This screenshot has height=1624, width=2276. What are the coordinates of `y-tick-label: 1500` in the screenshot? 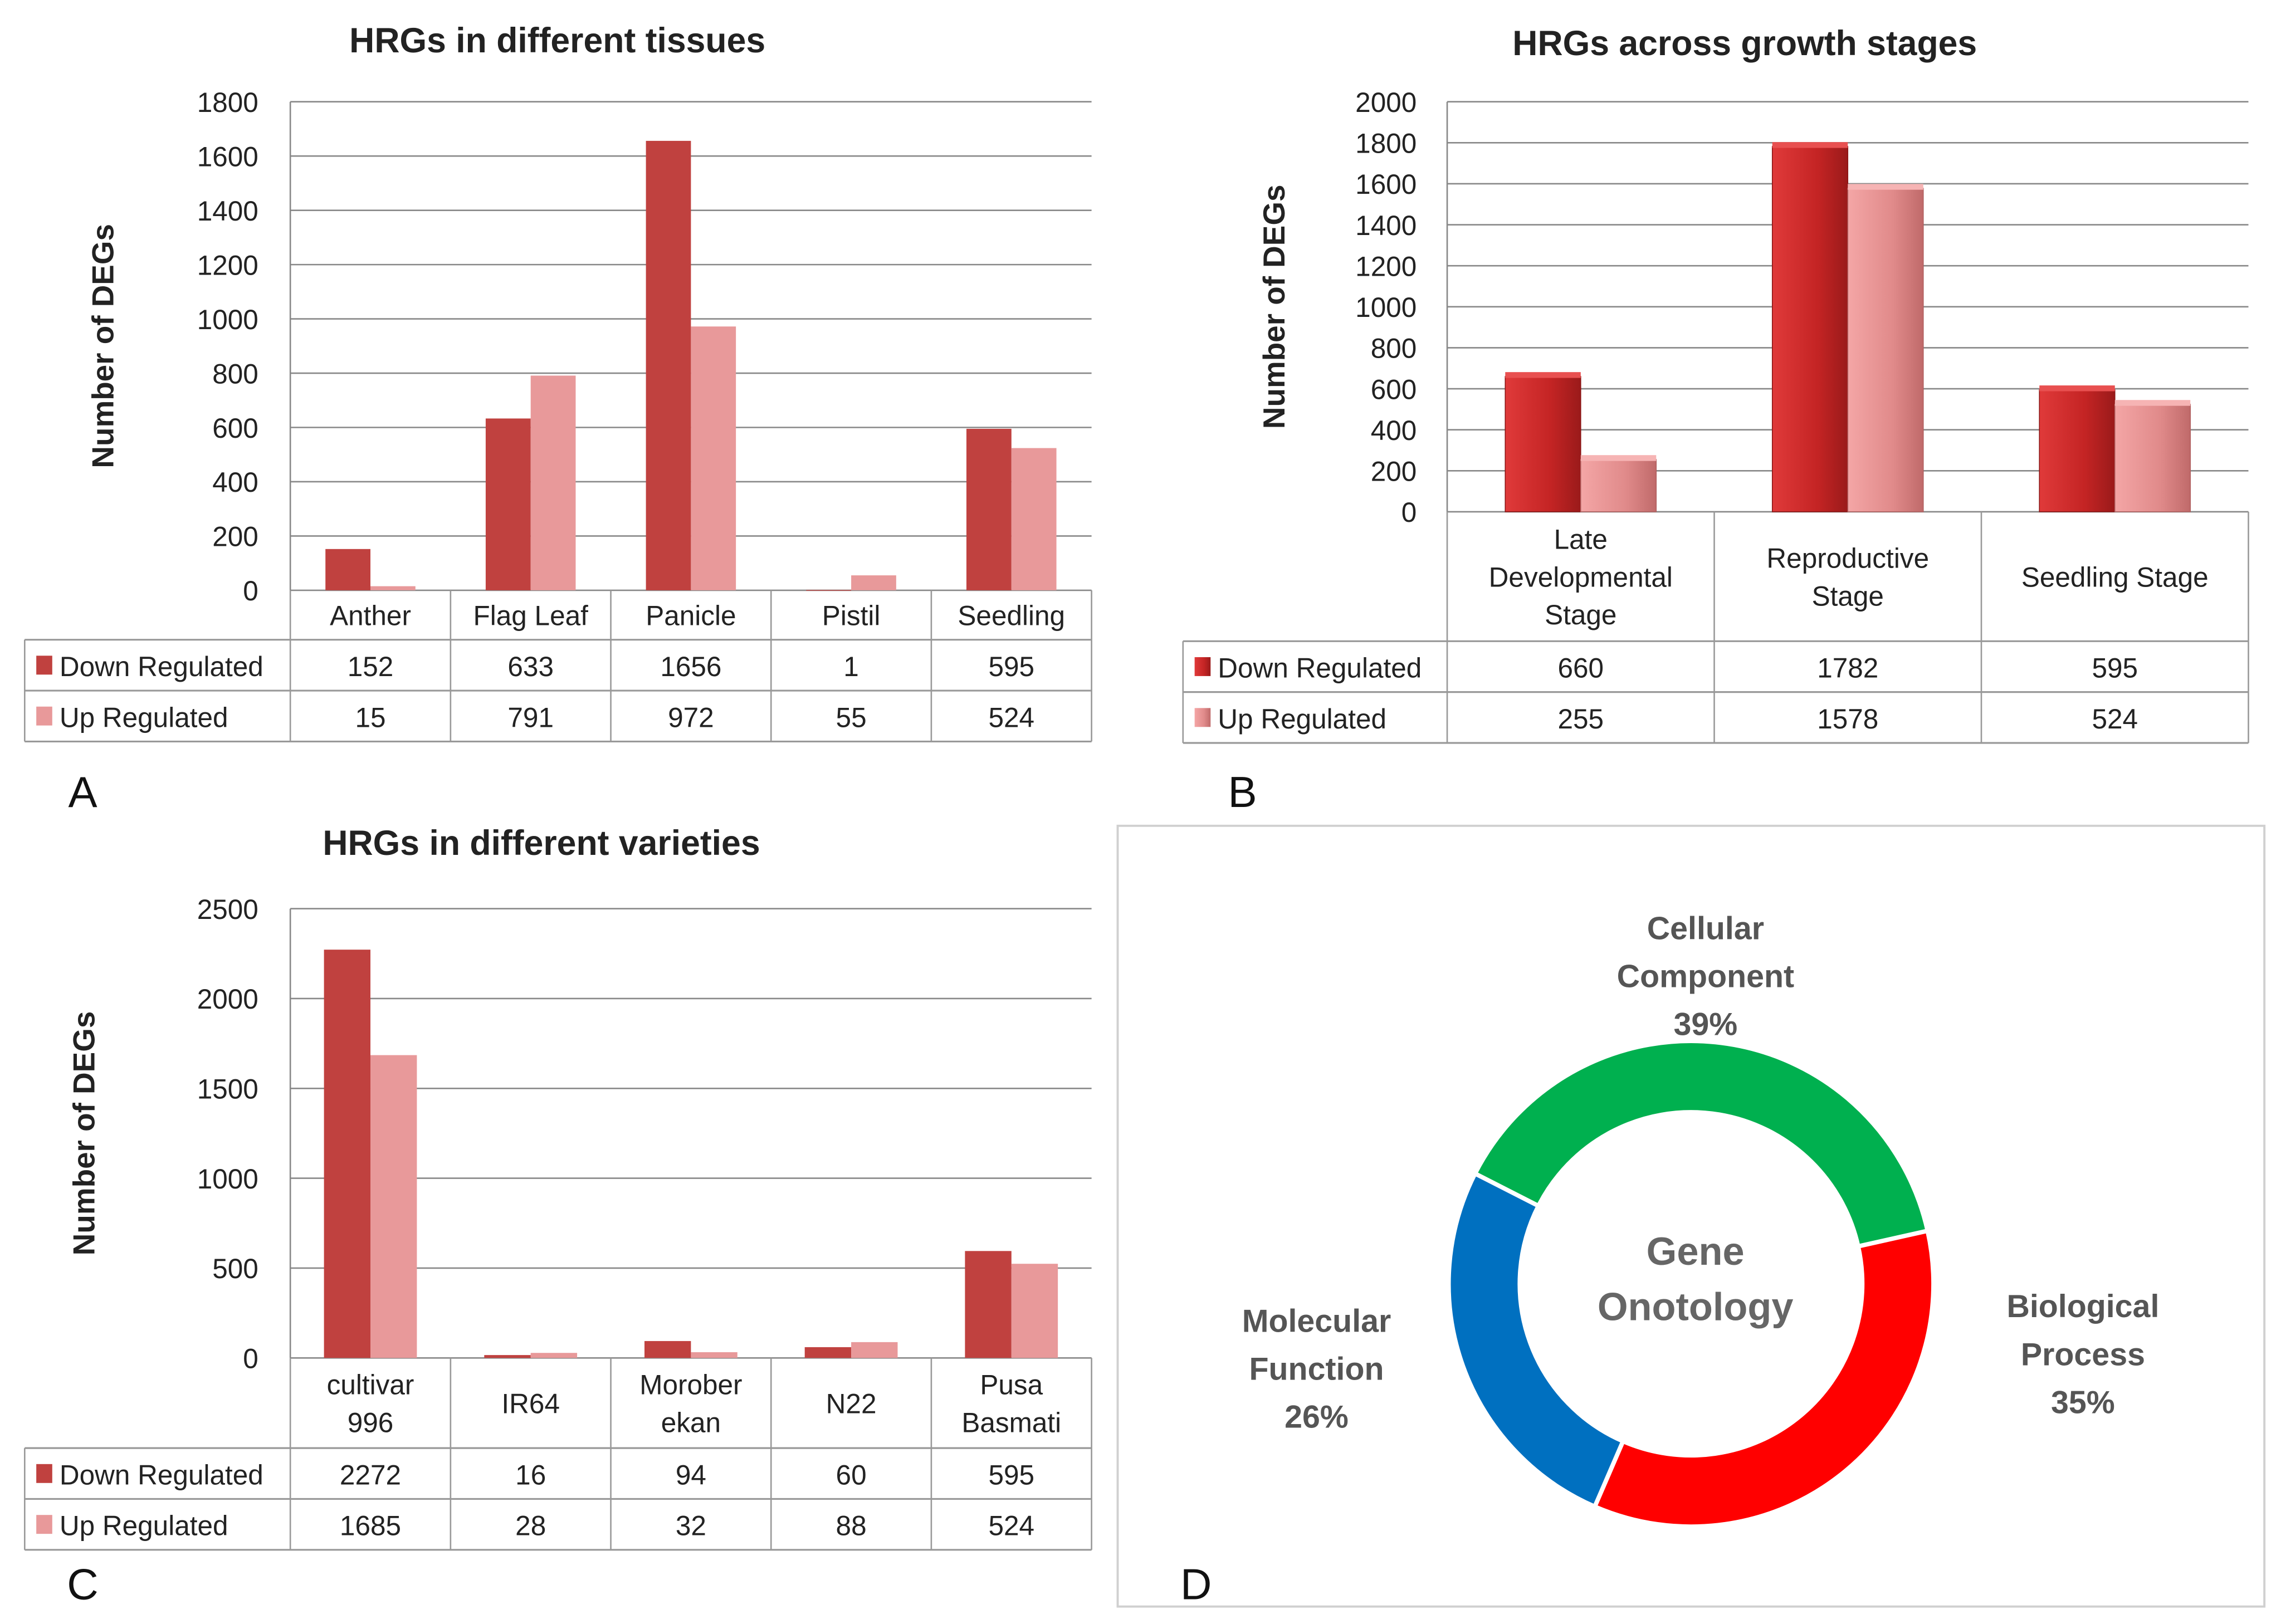 It's located at (228, 1089).